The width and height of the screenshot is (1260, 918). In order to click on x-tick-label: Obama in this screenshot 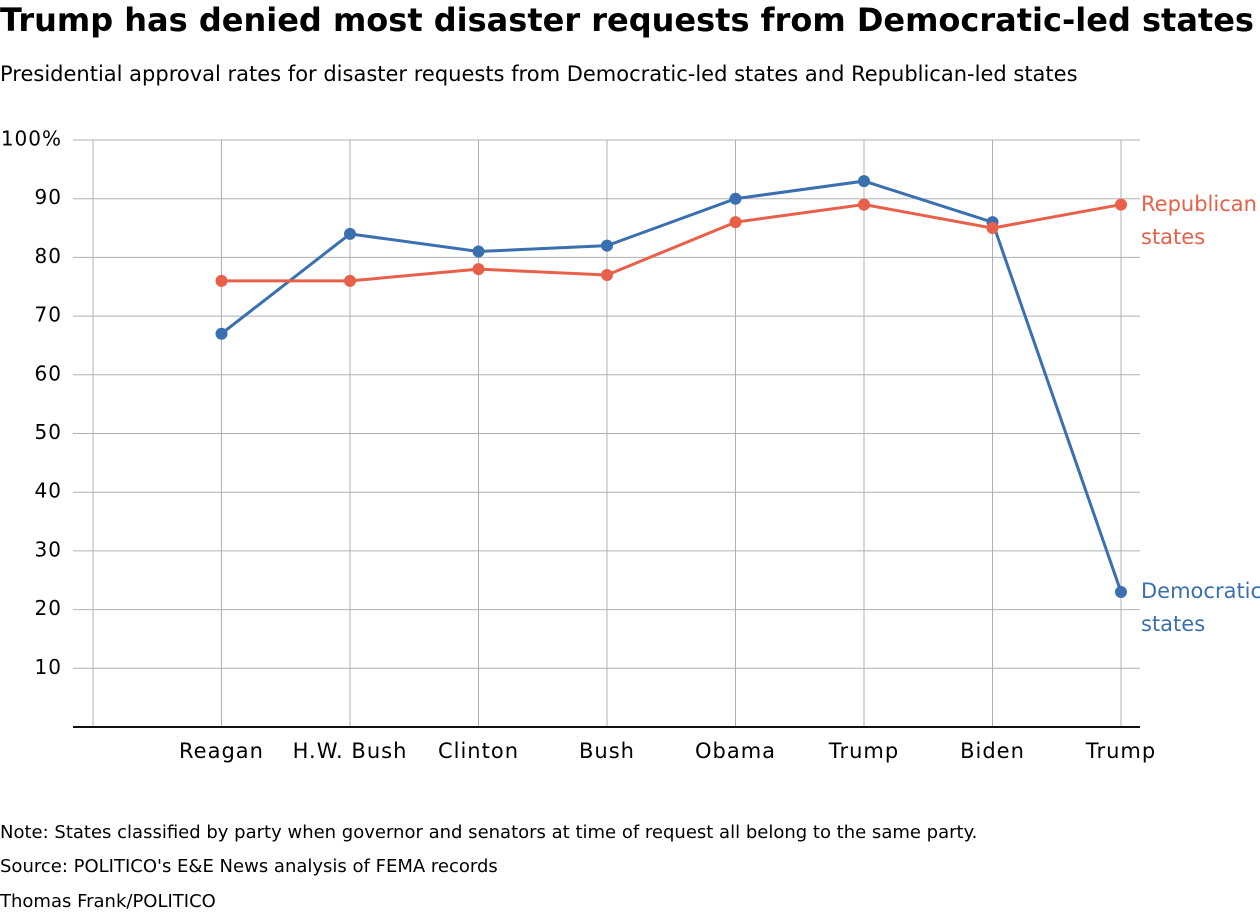, I will do `click(735, 751)`.